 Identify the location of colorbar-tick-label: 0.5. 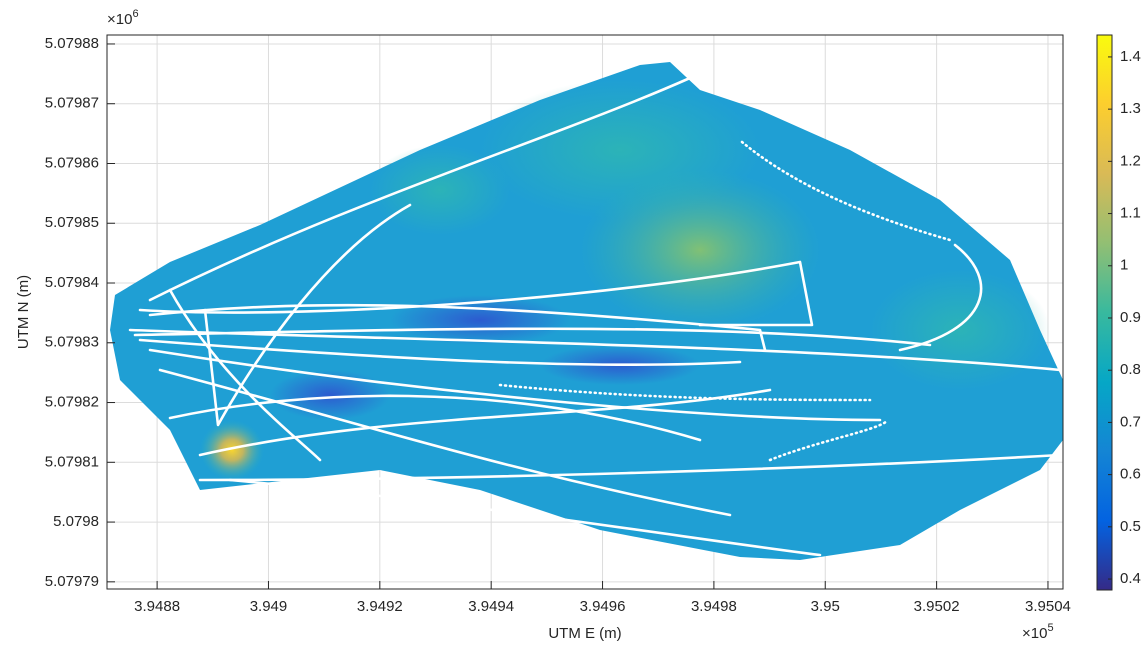
(1130, 526).